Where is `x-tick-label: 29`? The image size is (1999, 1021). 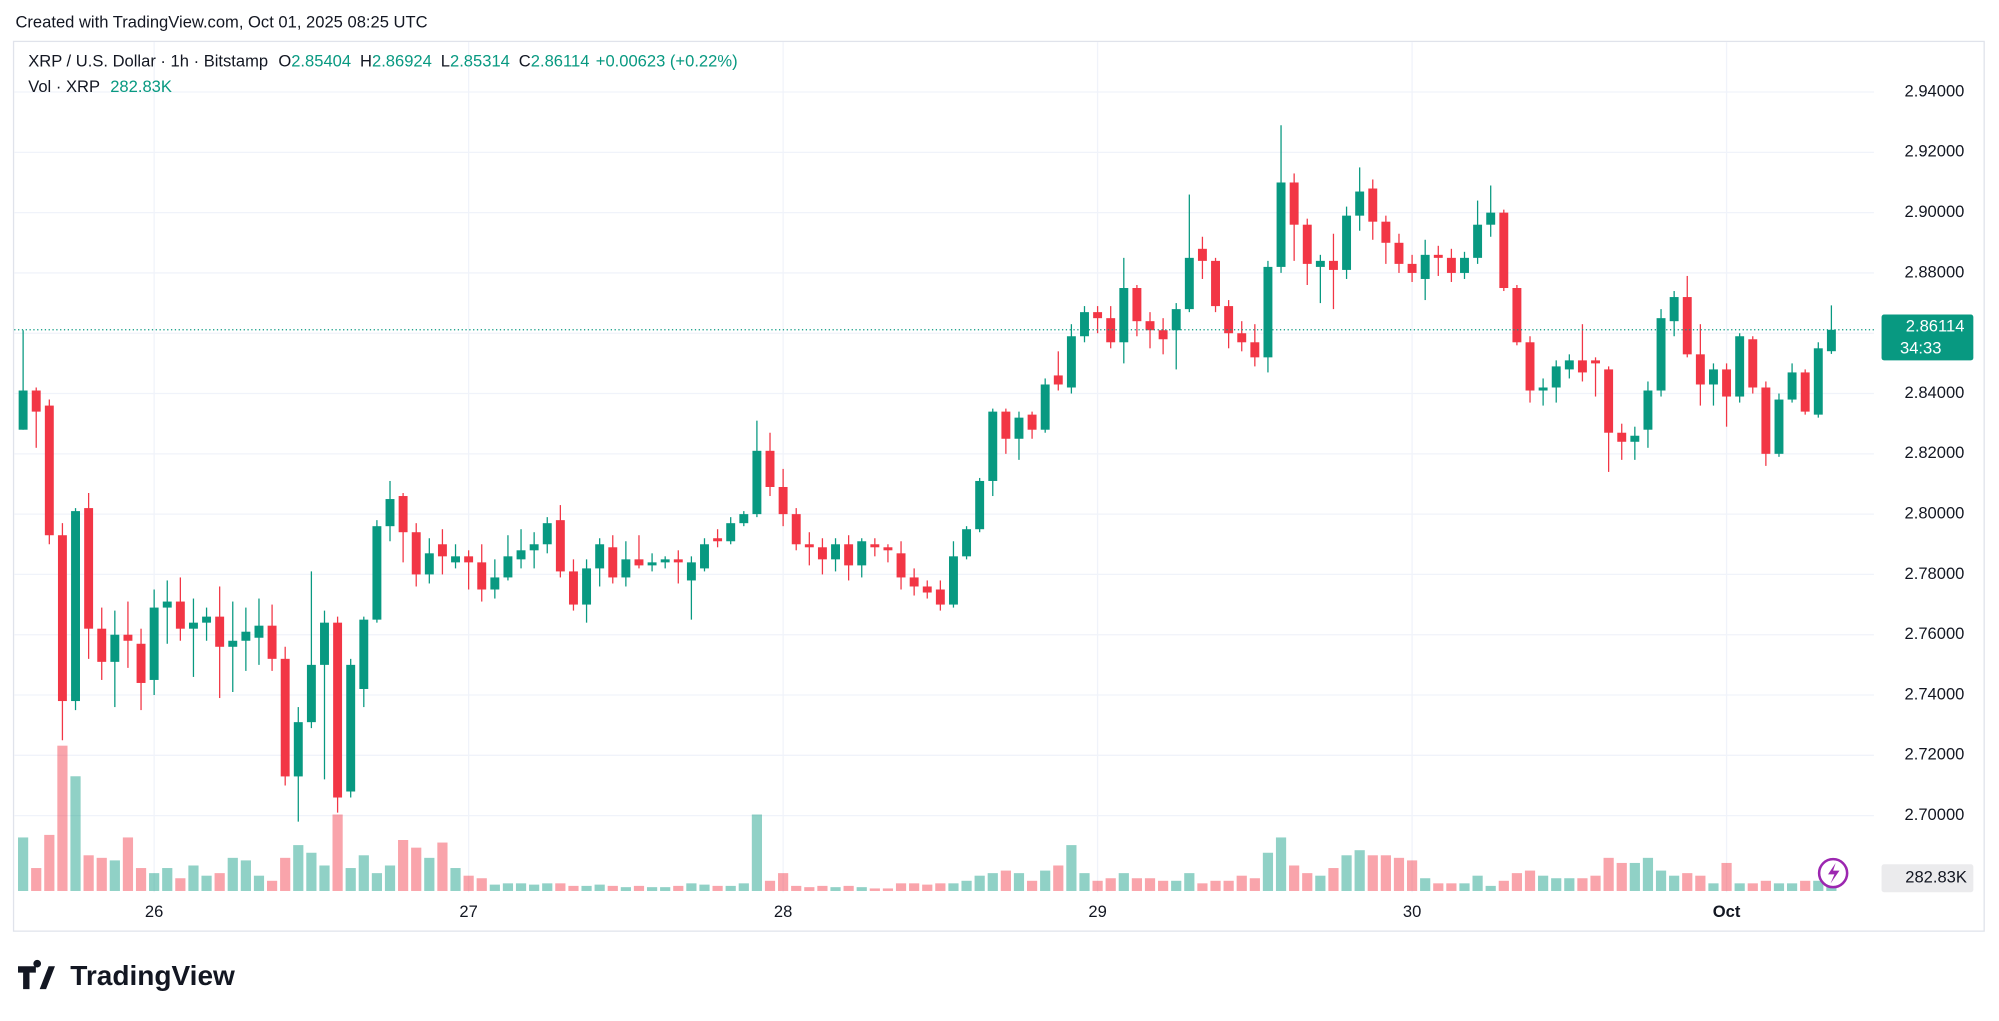
x-tick-label: 29 is located at coordinates (1097, 911).